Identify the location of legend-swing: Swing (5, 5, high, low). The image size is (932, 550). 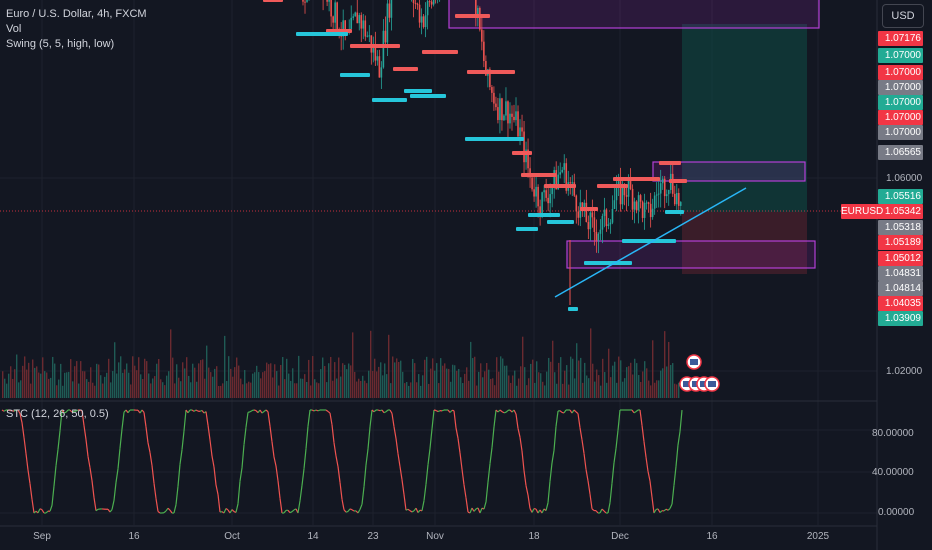
(60, 44).